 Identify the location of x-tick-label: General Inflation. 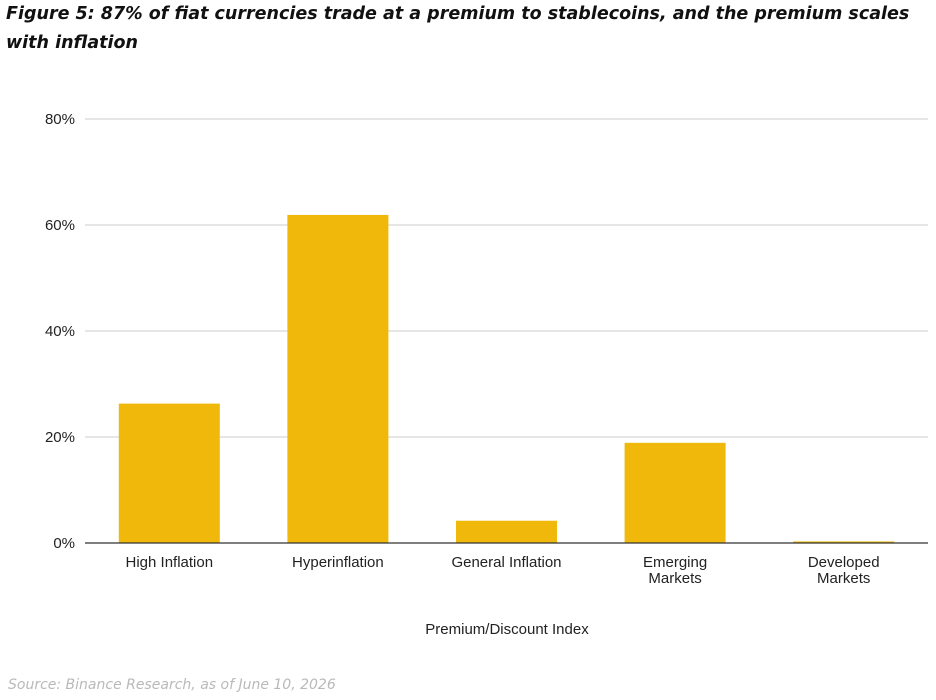
(506, 562).